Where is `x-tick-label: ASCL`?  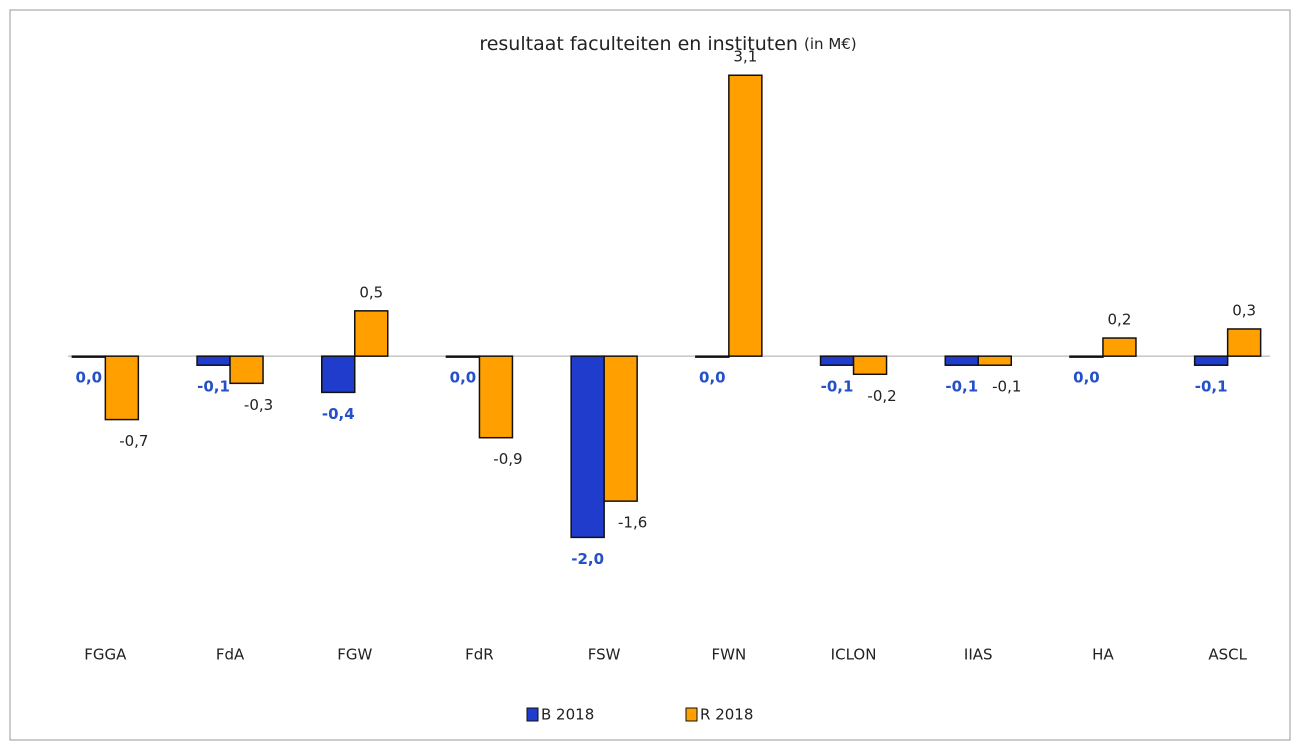
x-tick-label: ASCL is located at coordinates (1227, 655).